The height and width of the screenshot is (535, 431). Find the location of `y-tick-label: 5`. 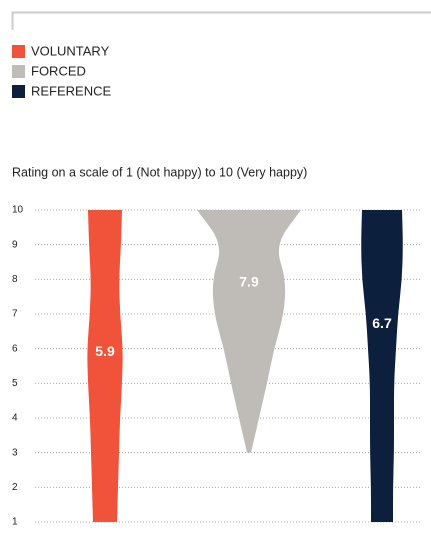

y-tick-label: 5 is located at coordinates (15, 383).